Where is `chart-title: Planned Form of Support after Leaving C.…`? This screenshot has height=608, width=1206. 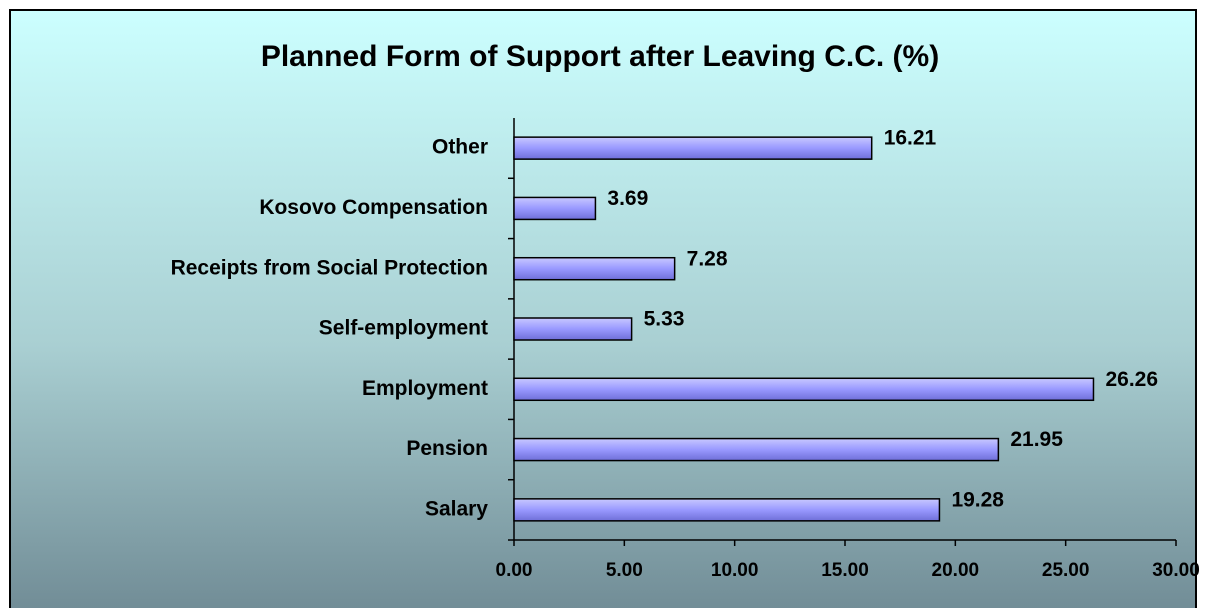
chart-title: Planned Form of Support after Leaving C.… is located at coordinates (600, 56).